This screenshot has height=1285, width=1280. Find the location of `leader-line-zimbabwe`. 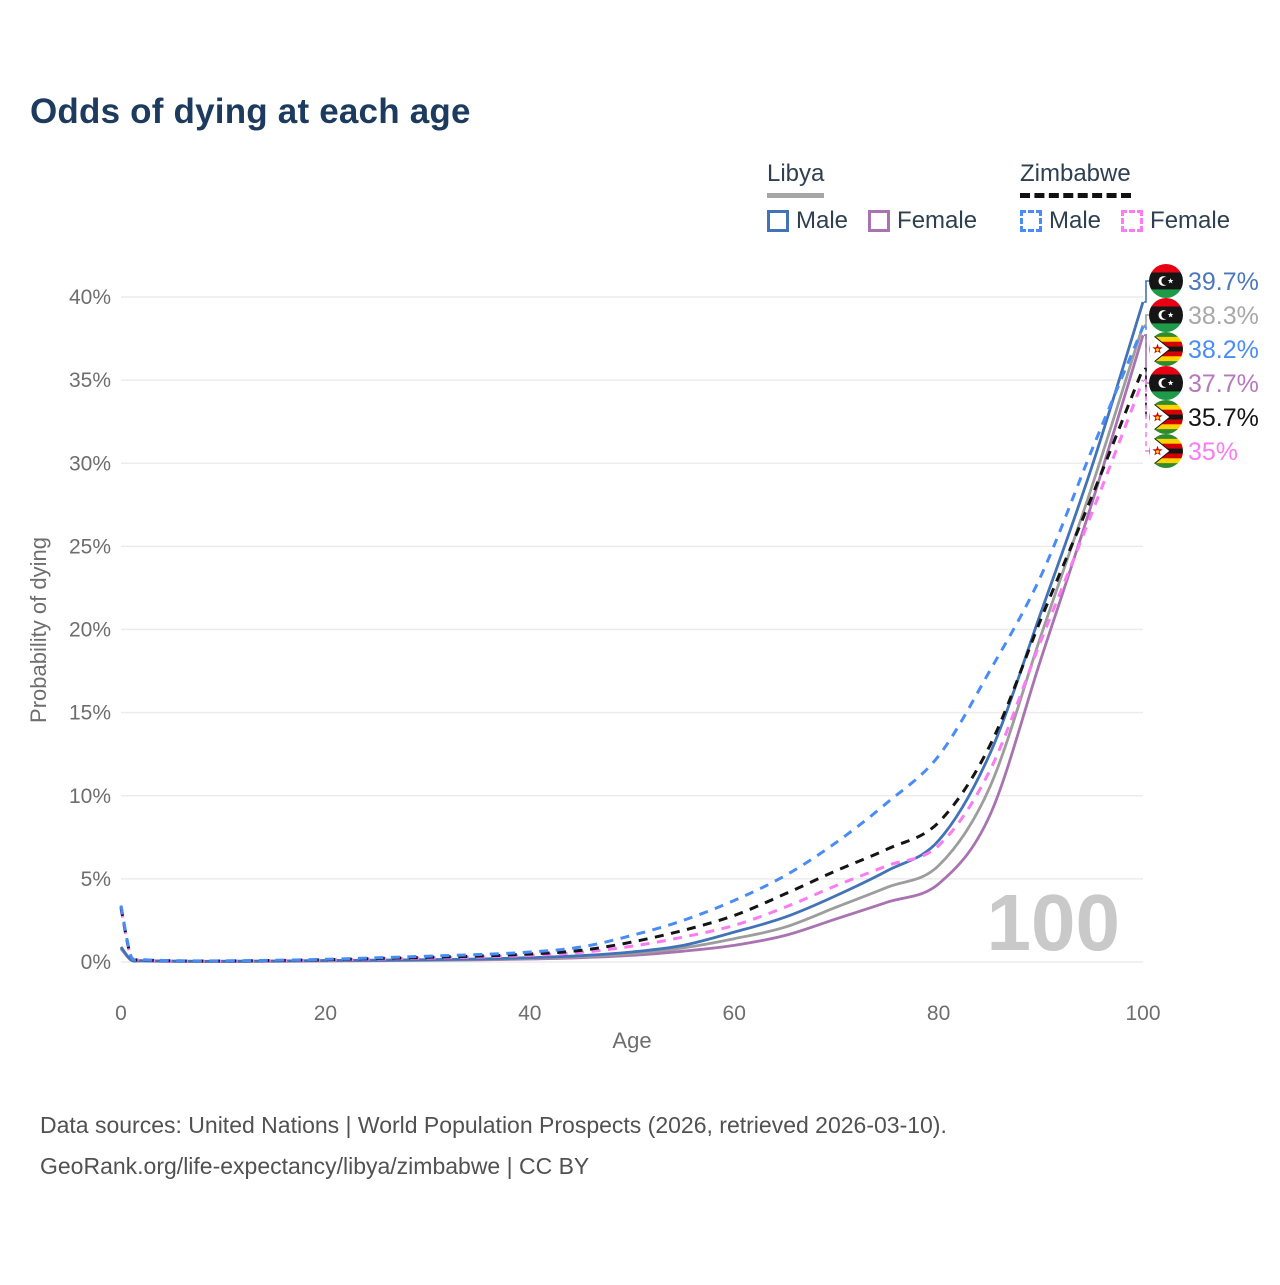

leader-line-zimbabwe is located at coordinates (1146, 392).